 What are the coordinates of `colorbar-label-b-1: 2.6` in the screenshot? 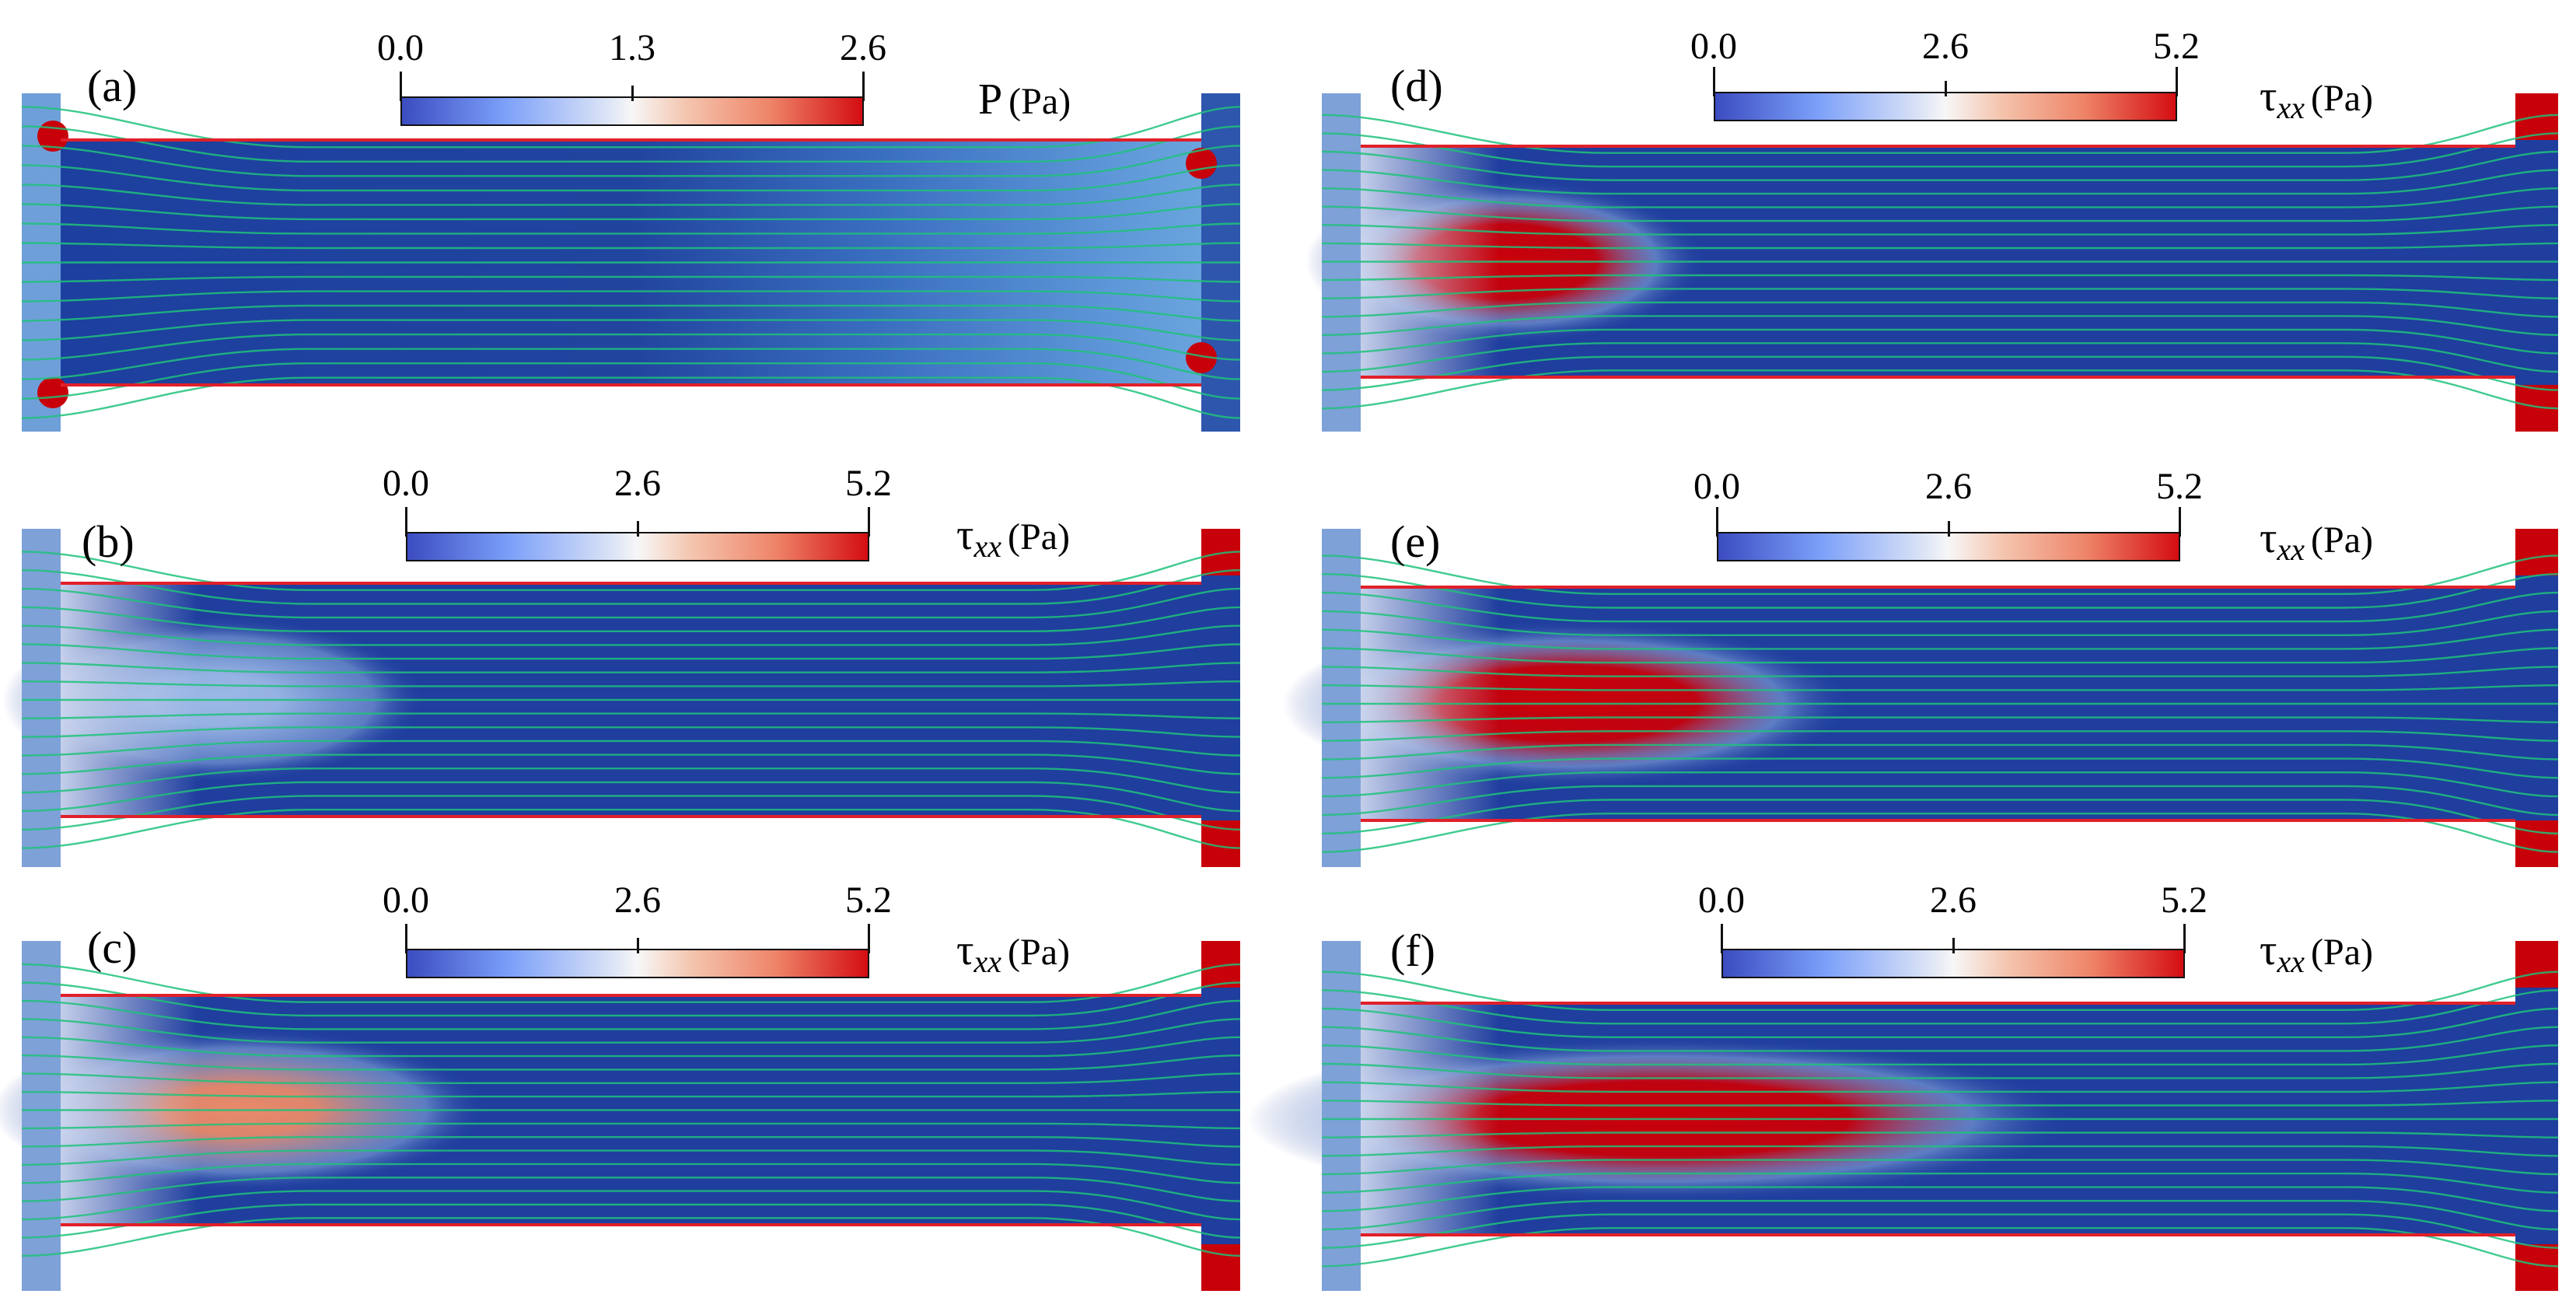 It's located at (637, 484).